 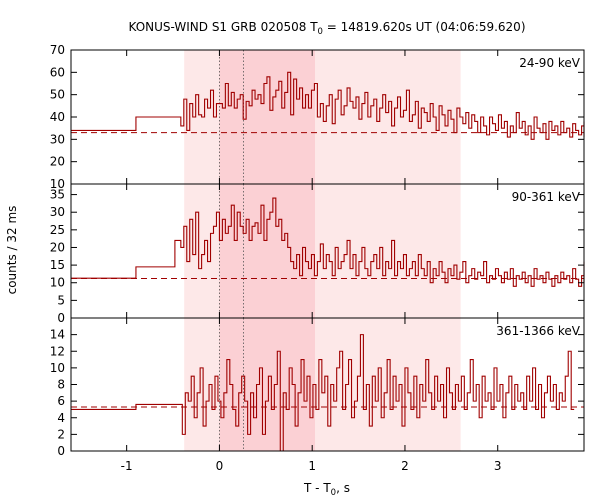 What do you see at coordinates (343, 488) in the screenshot?
I see `x-axis-label-rest: , s` at bounding box center [343, 488].